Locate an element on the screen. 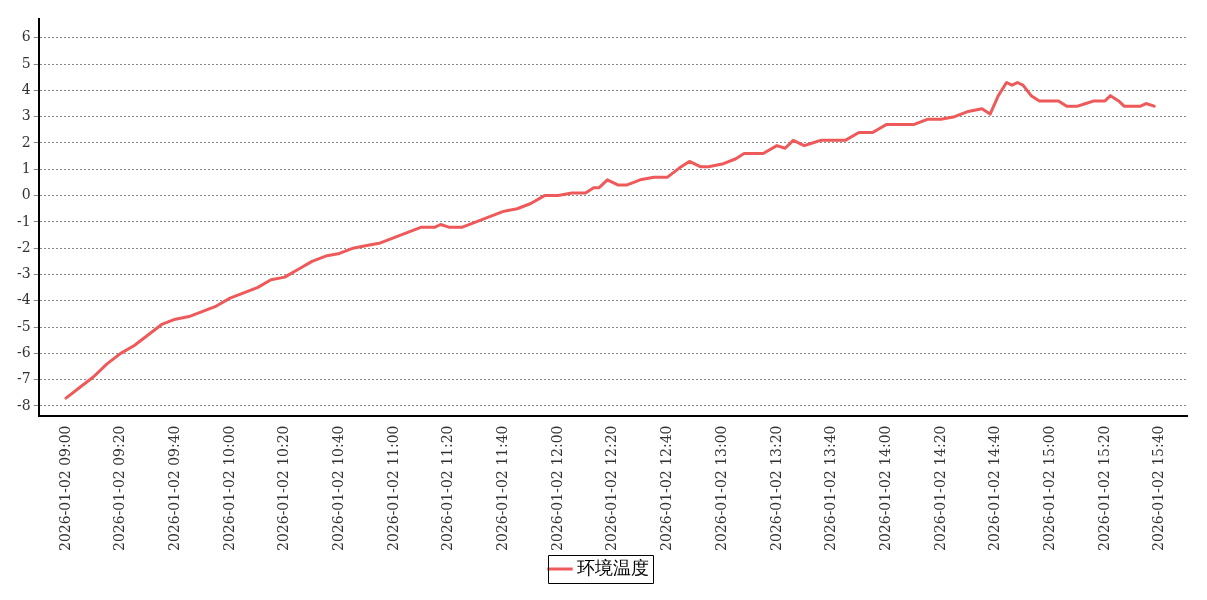  x-tick-label: 2026-01-02 09:40 is located at coordinates (173, 488).